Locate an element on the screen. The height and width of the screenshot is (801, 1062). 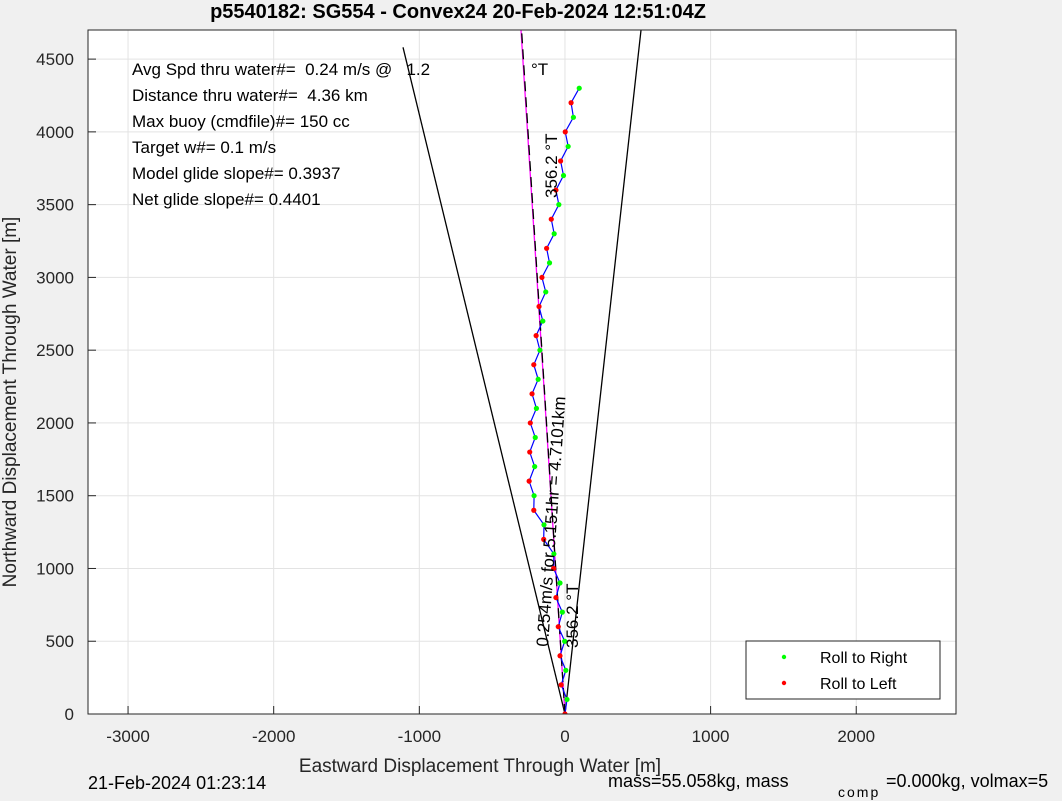
annotation: Model glide slope#= 0.3937 is located at coordinates (236, 173).